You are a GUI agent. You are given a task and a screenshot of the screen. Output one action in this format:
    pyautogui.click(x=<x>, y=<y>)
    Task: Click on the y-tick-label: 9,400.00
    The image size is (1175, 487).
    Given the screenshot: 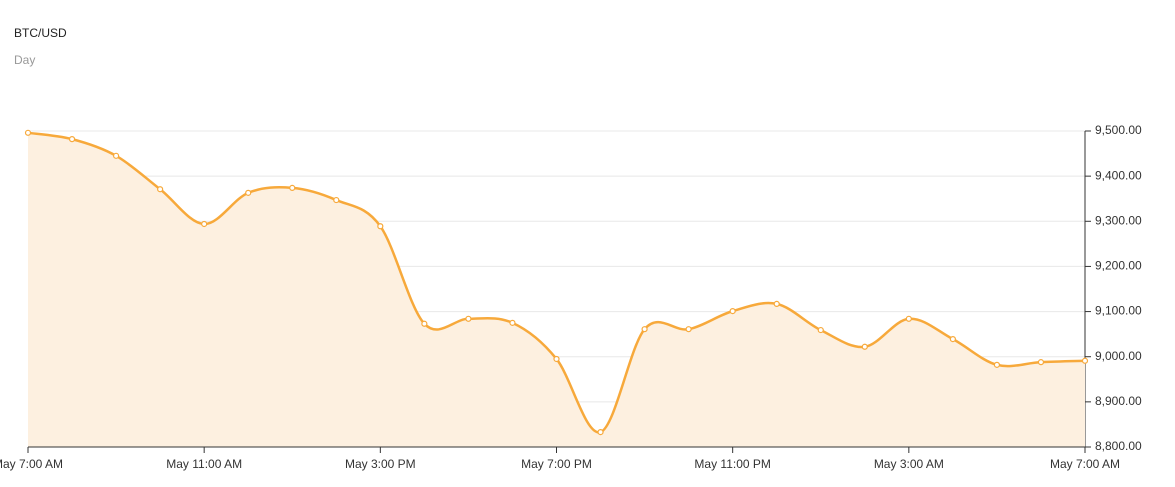 What is the action you would take?
    pyautogui.click(x=1118, y=175)
    